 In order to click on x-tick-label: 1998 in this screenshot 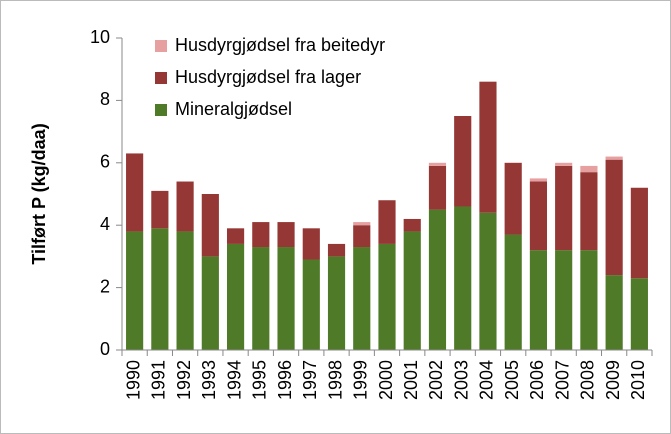, I will do `click(335, 380)`.